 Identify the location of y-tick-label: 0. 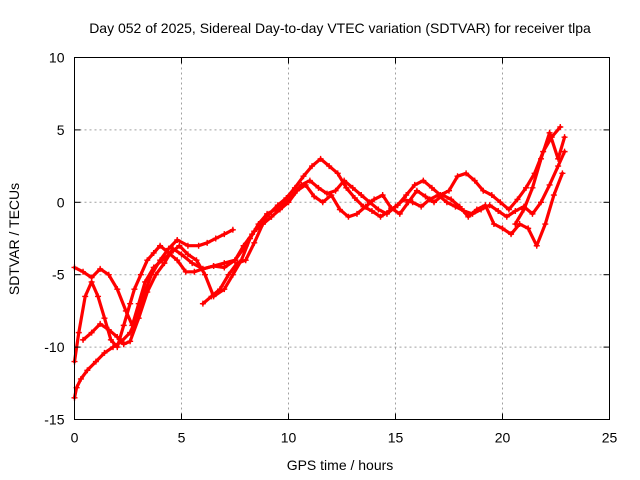
(61, 202).